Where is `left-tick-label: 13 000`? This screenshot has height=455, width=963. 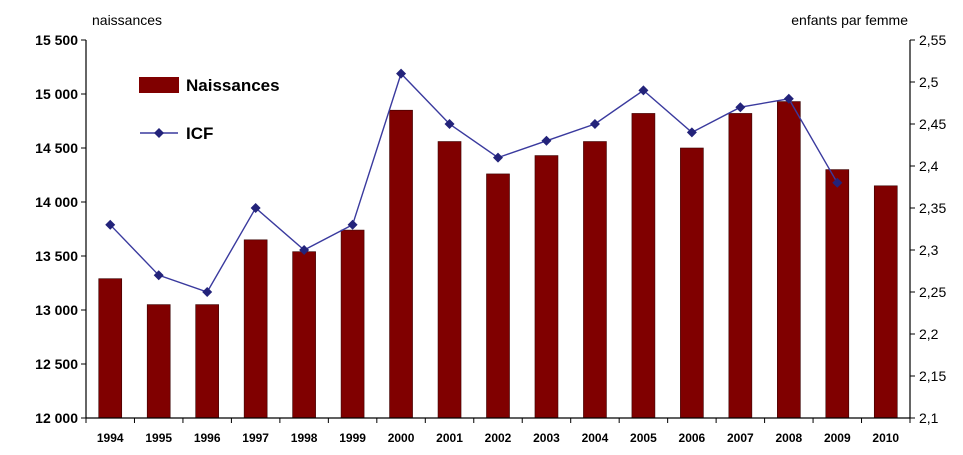
left-tick-label: 13 000 is located at coordinates (56, 310).